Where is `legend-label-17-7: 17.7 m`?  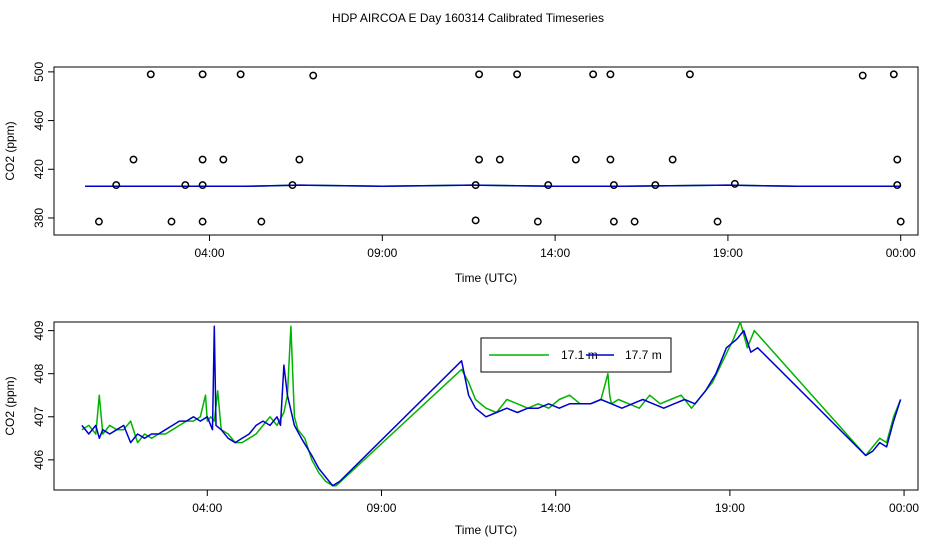 legend-label-17-7: 17.7 m is located at coordinates (643, 355).